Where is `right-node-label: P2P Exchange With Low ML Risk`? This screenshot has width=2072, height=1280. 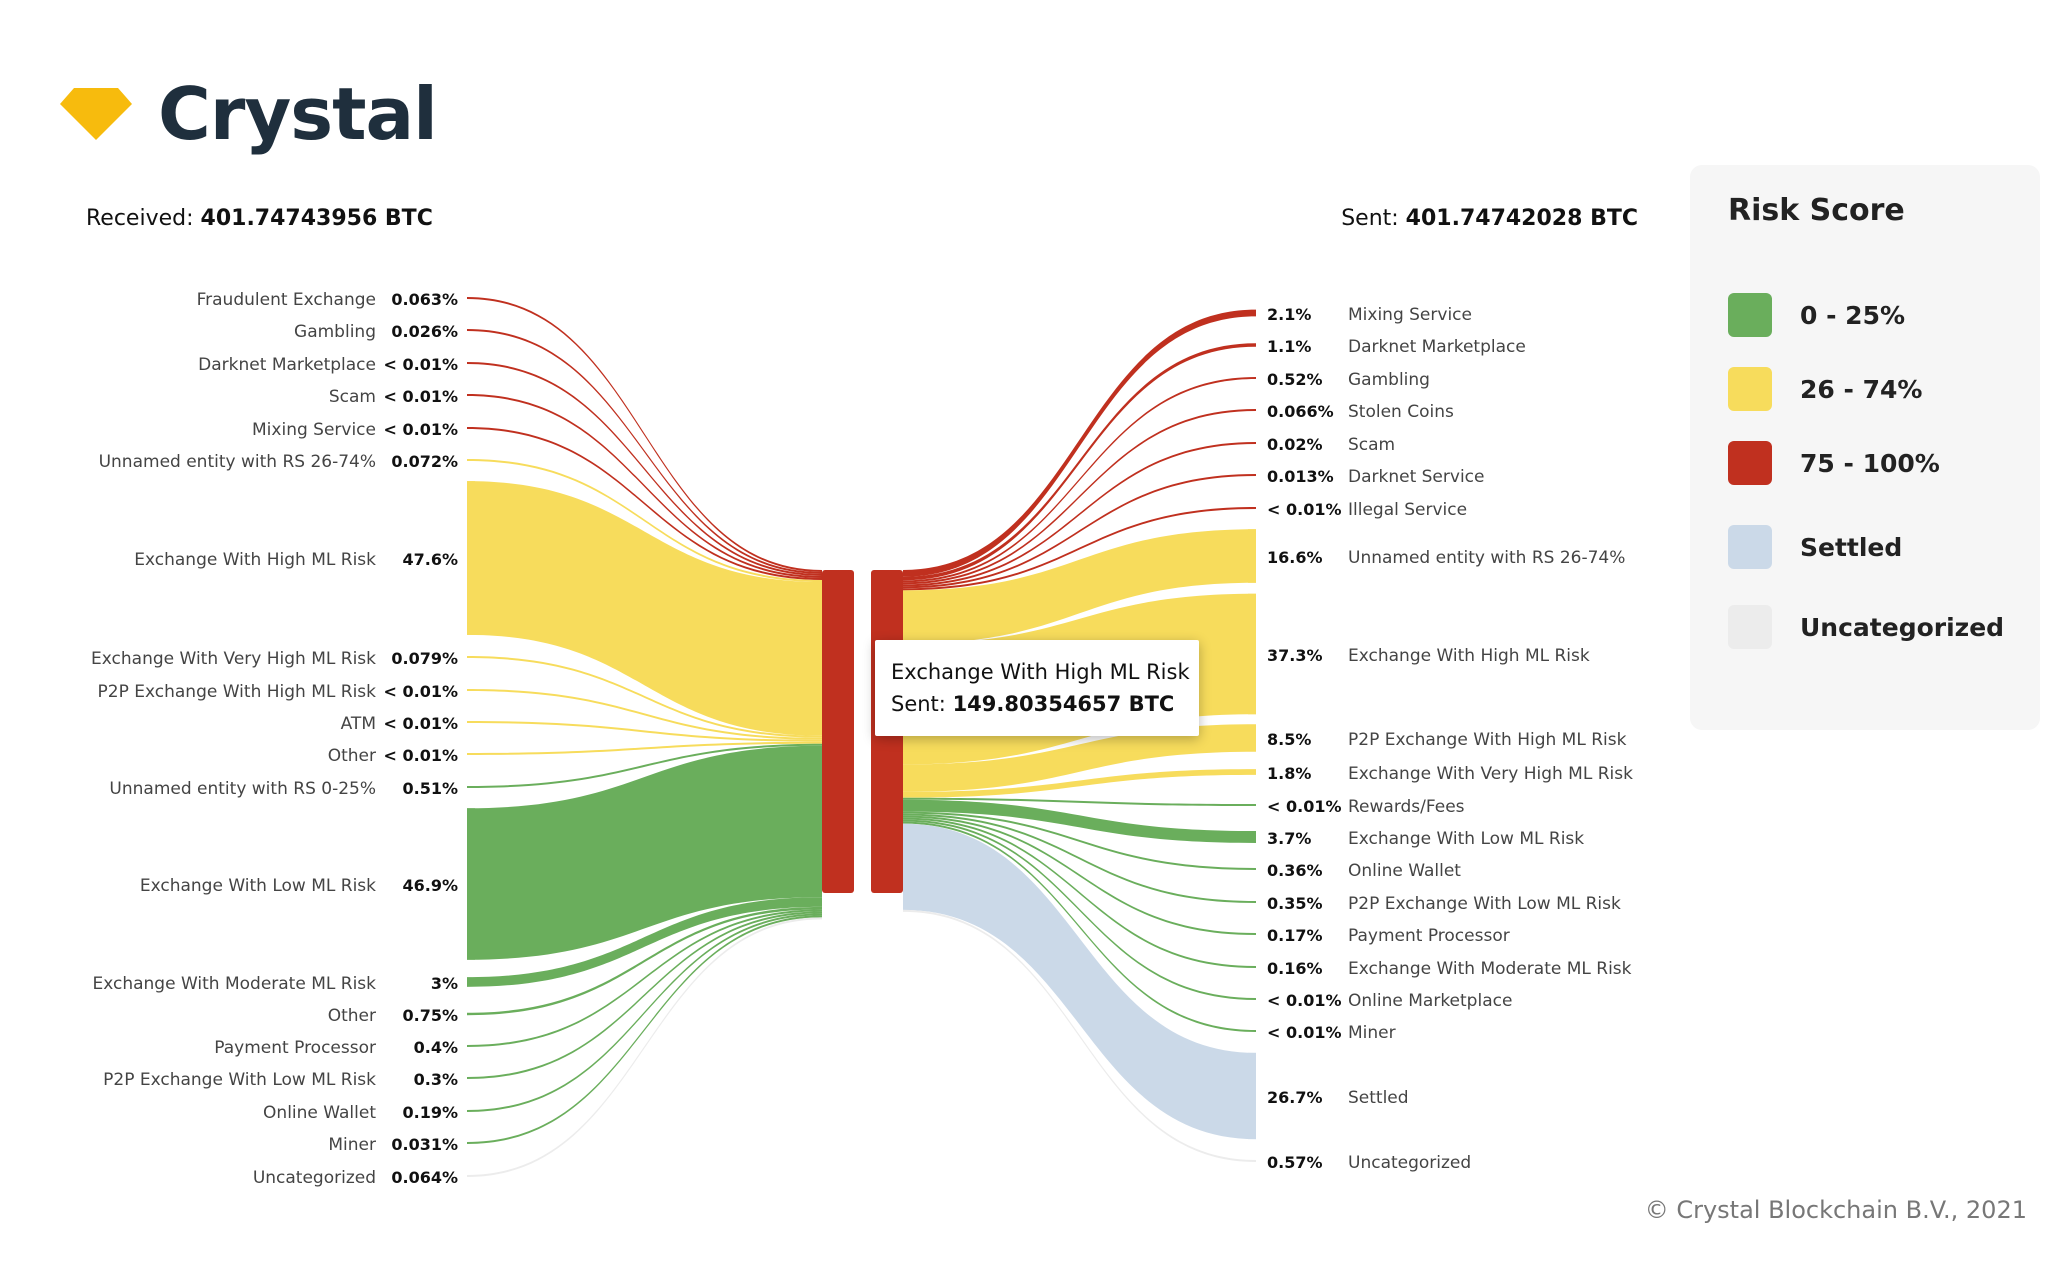 right-node-label: P2P Exchange With Low ML Risk is located at coordinates (1484, 904).